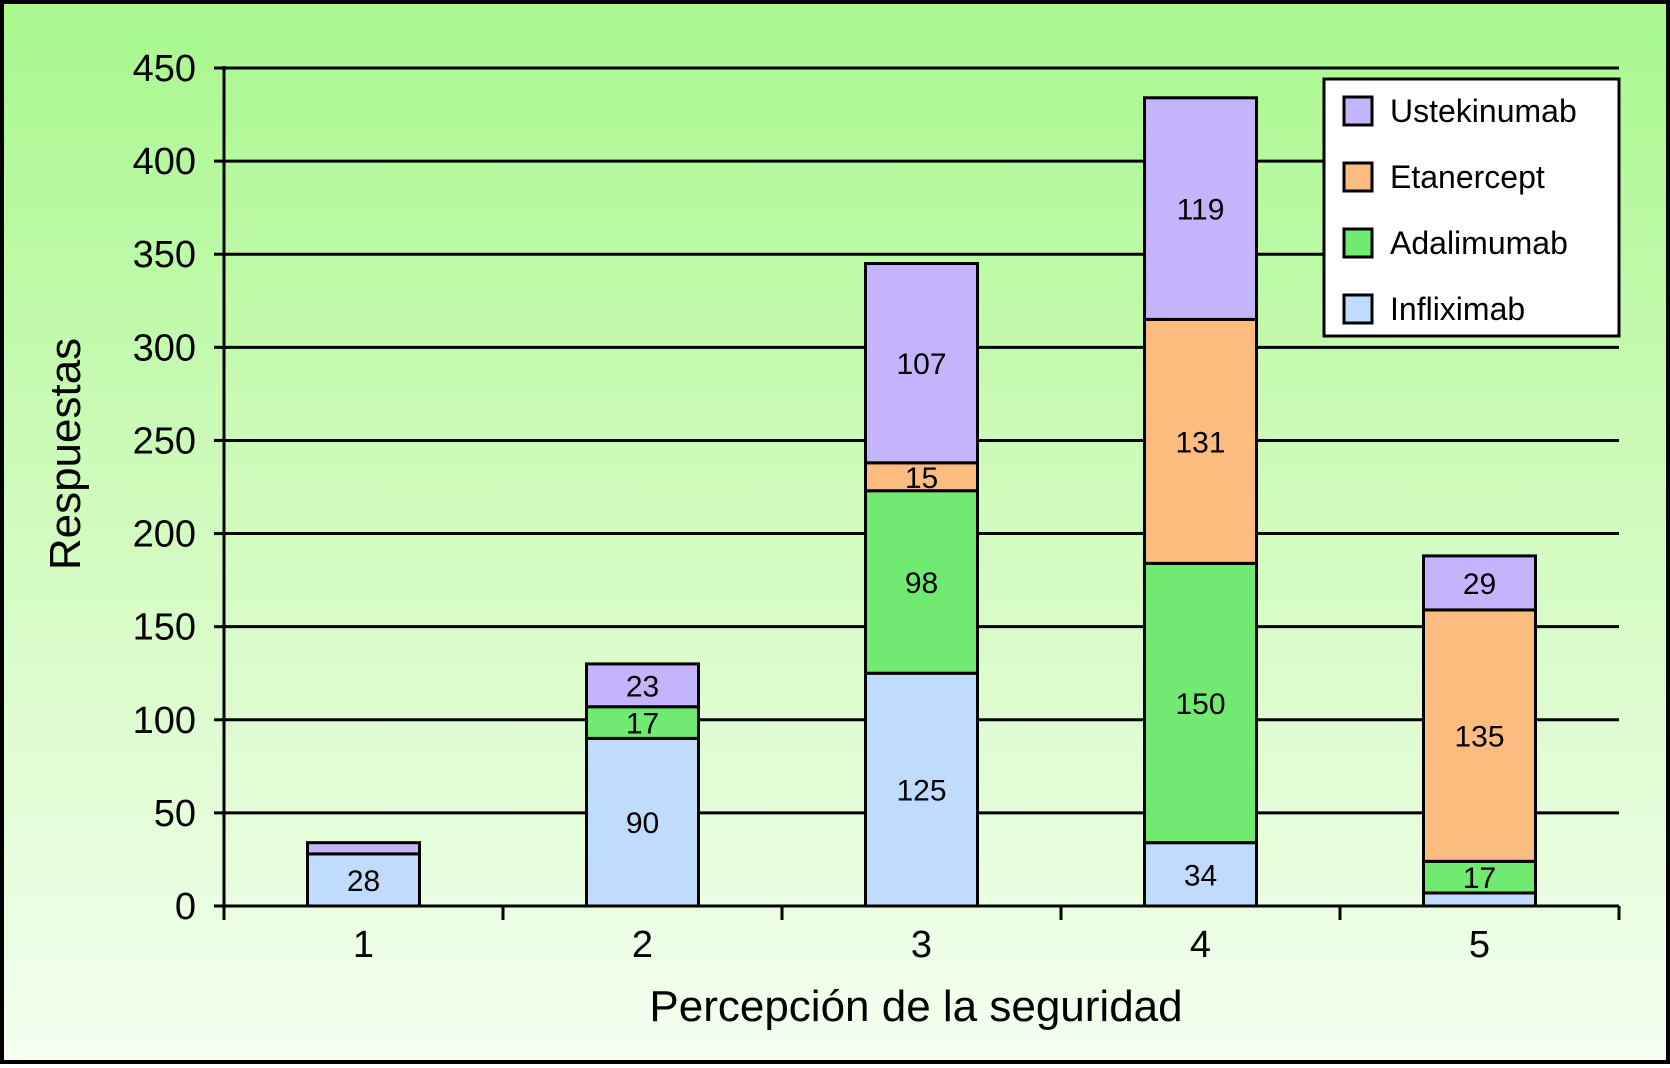  What do you see at coordinates (164, 535) in the screenshot?
I see `y-tick-label: 200` at bounding box center [164, 535].